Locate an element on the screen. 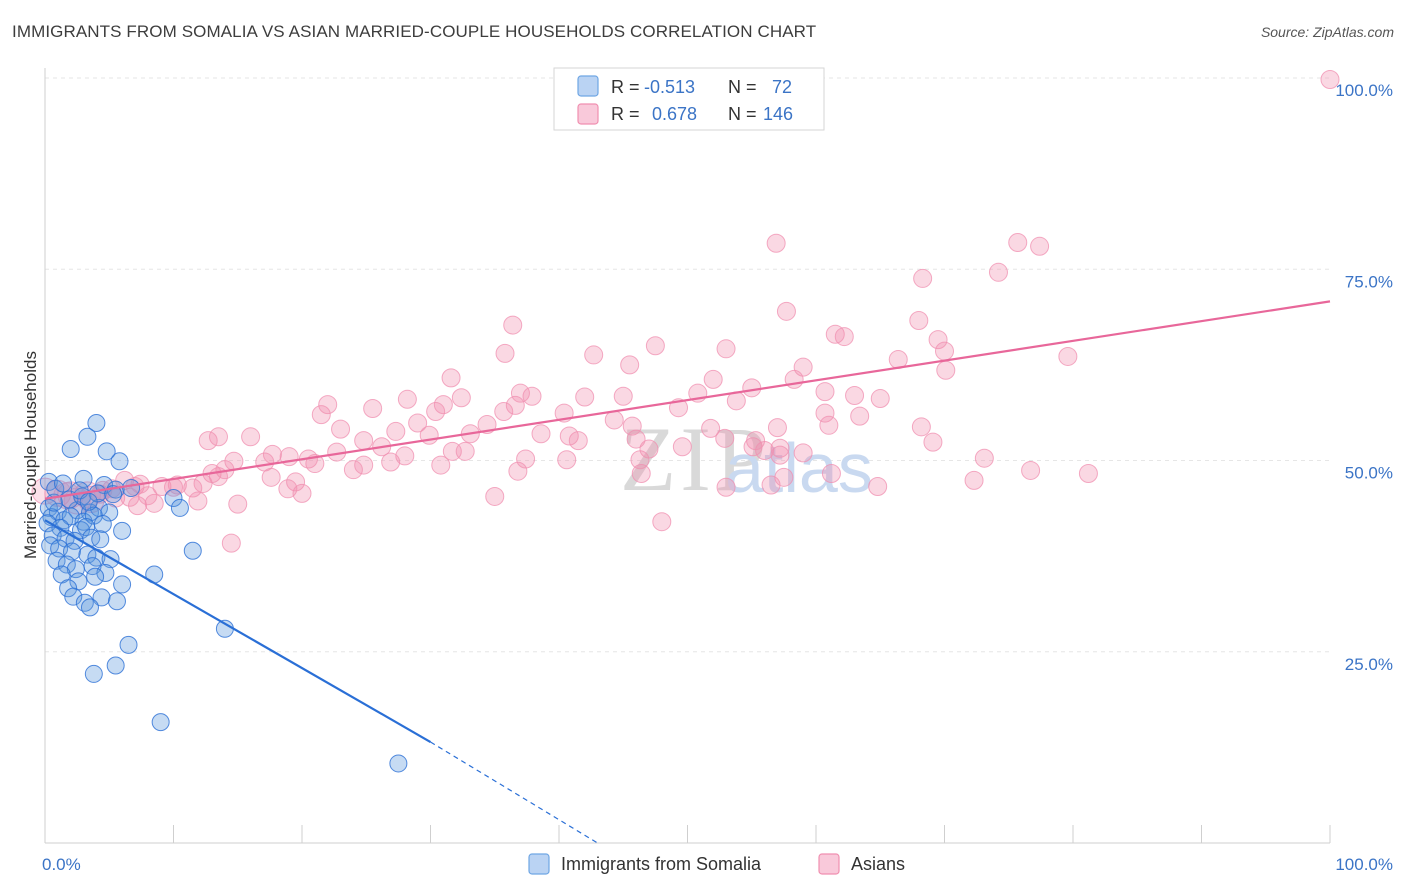 The image size is (1406, 892). legend-r-value-0: -0.513 is located at coordinates (669, 87).